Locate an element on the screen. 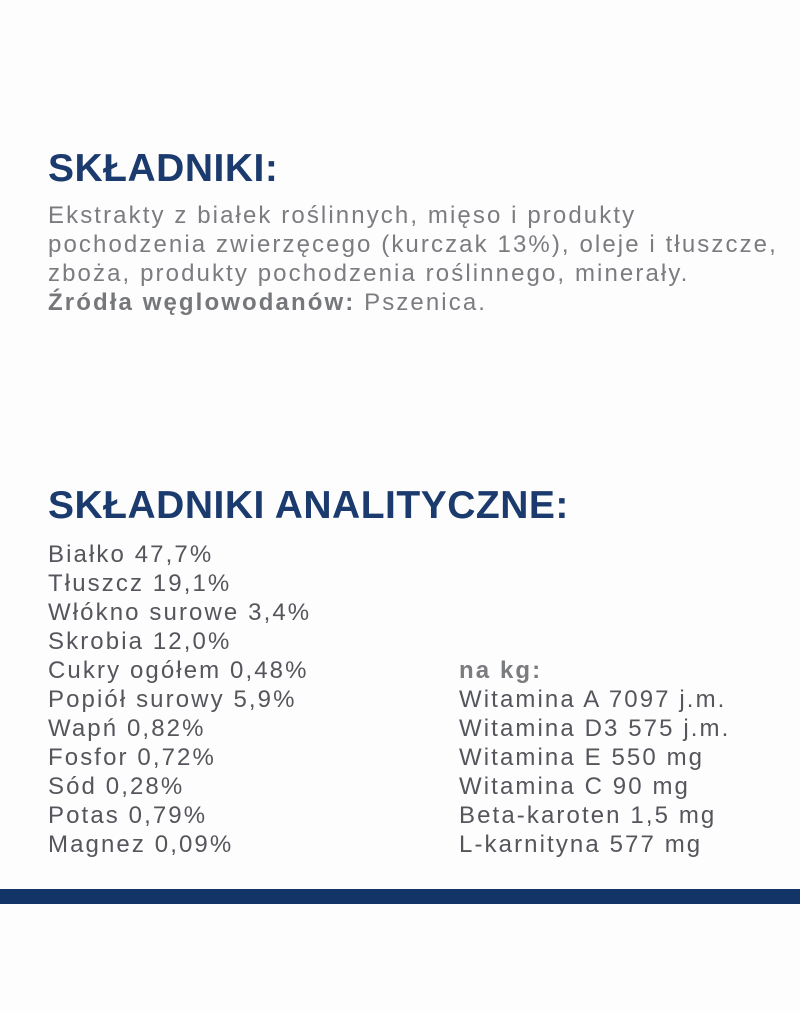 This screenshot has height=1012, width=800. analytical-heading: SKŁADNIKI ANALITYCZNE: is located at coordinates (308, 505).